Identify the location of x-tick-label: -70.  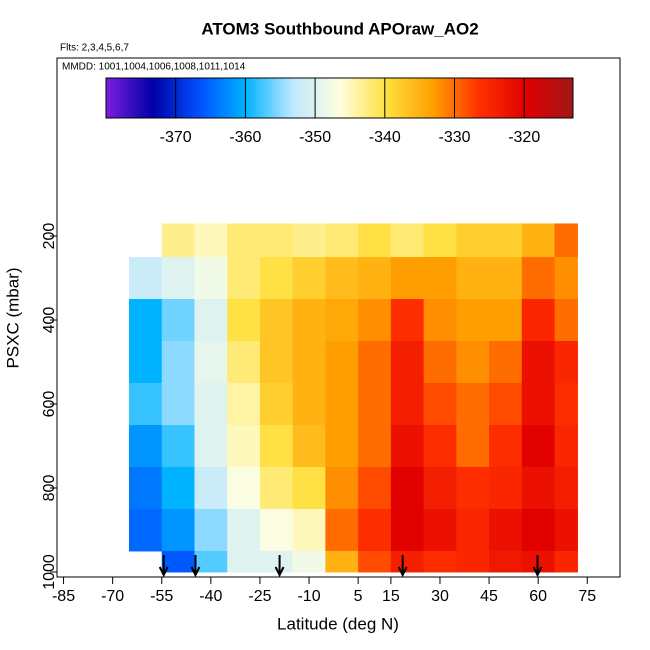
(112, 596).